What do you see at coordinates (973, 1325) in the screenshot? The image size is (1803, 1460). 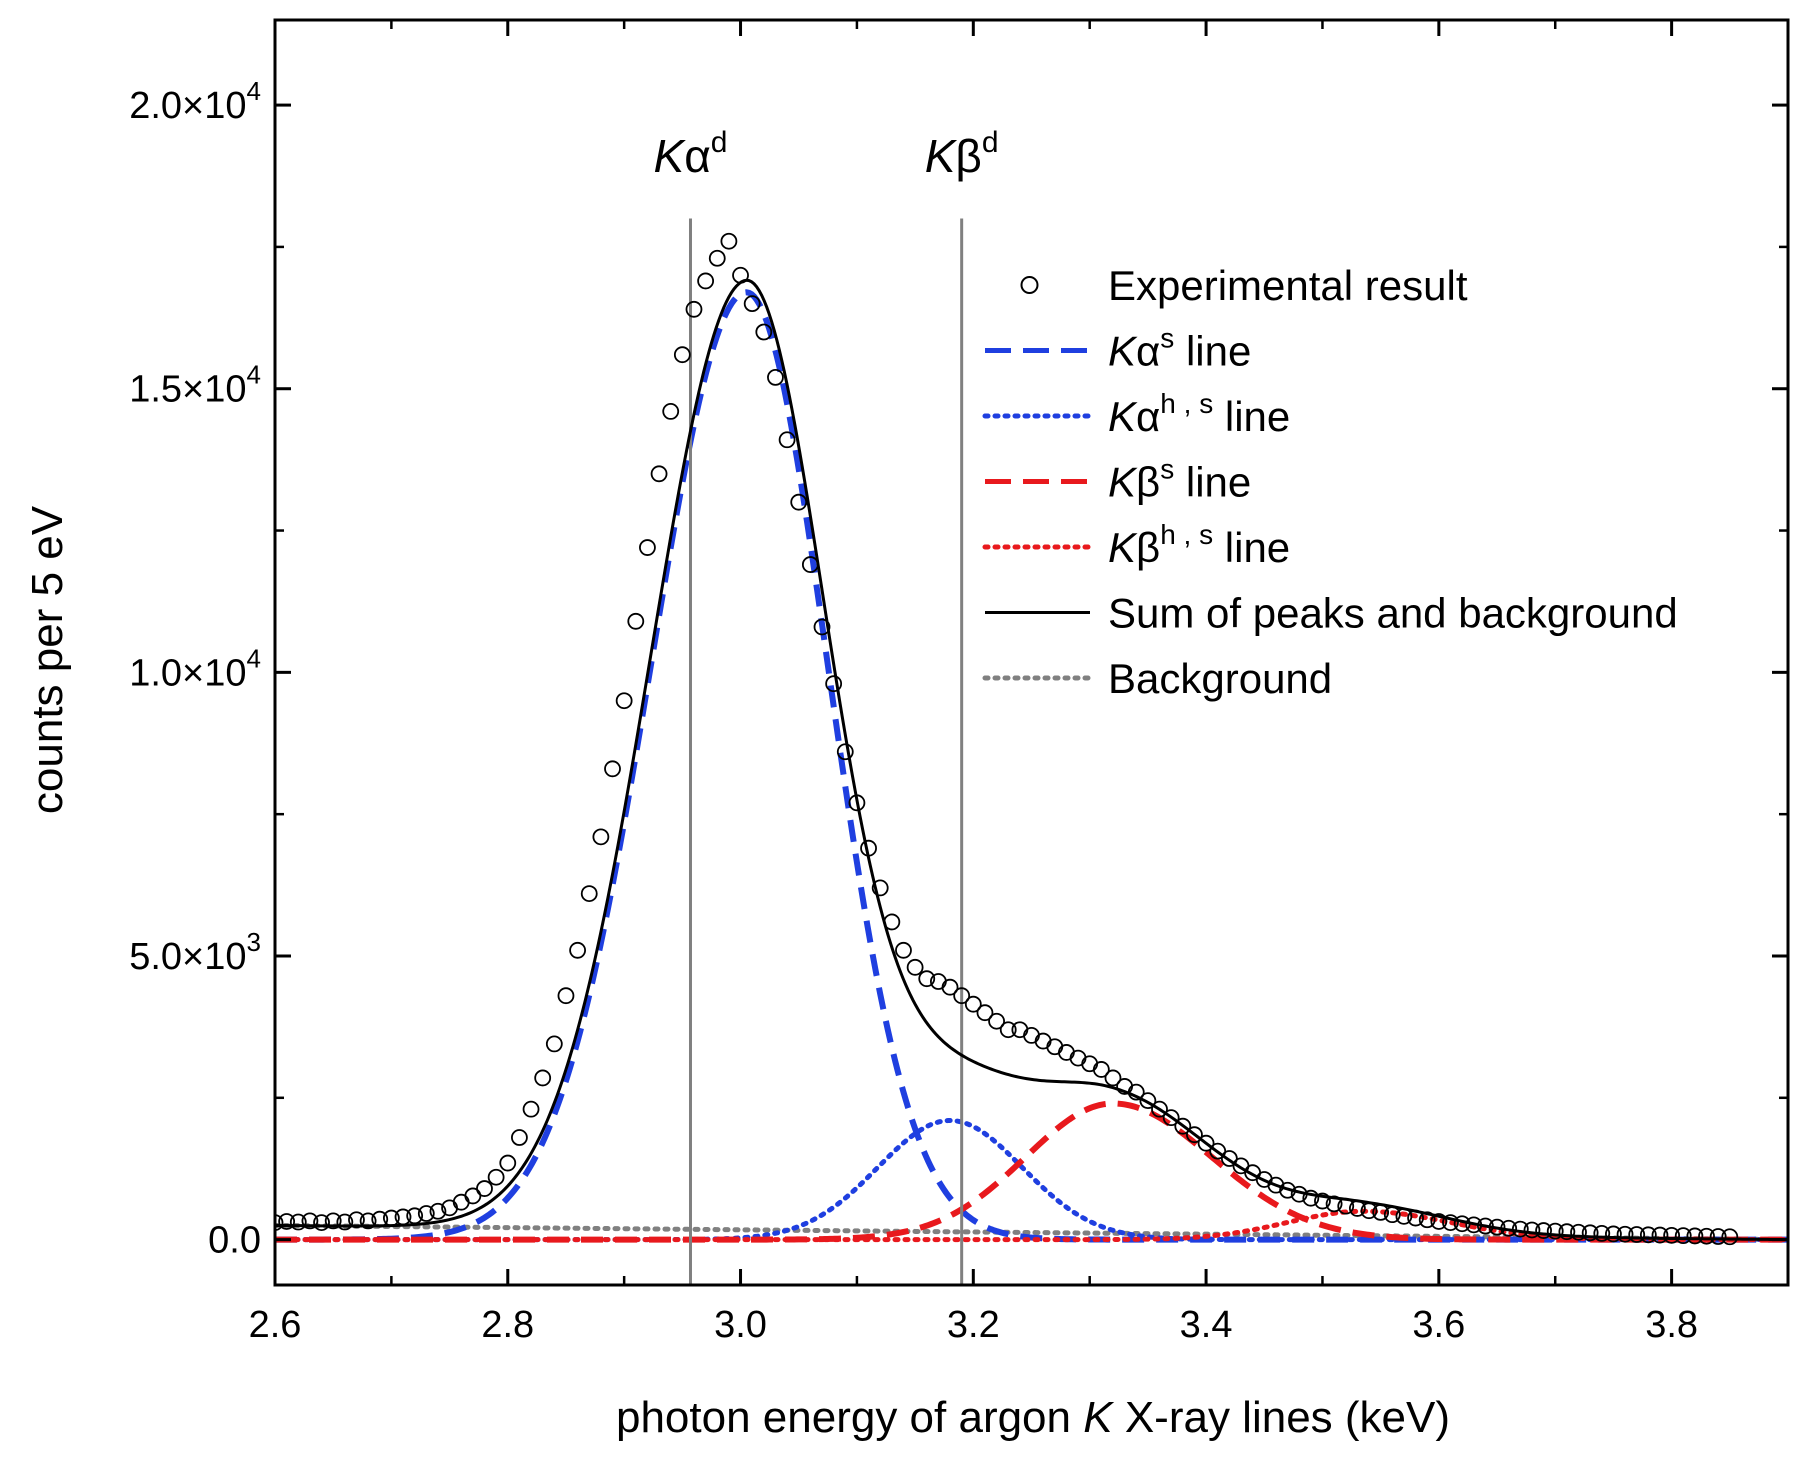 I see `x-tick-label: 3.2` at bounding box center [973, 1325].